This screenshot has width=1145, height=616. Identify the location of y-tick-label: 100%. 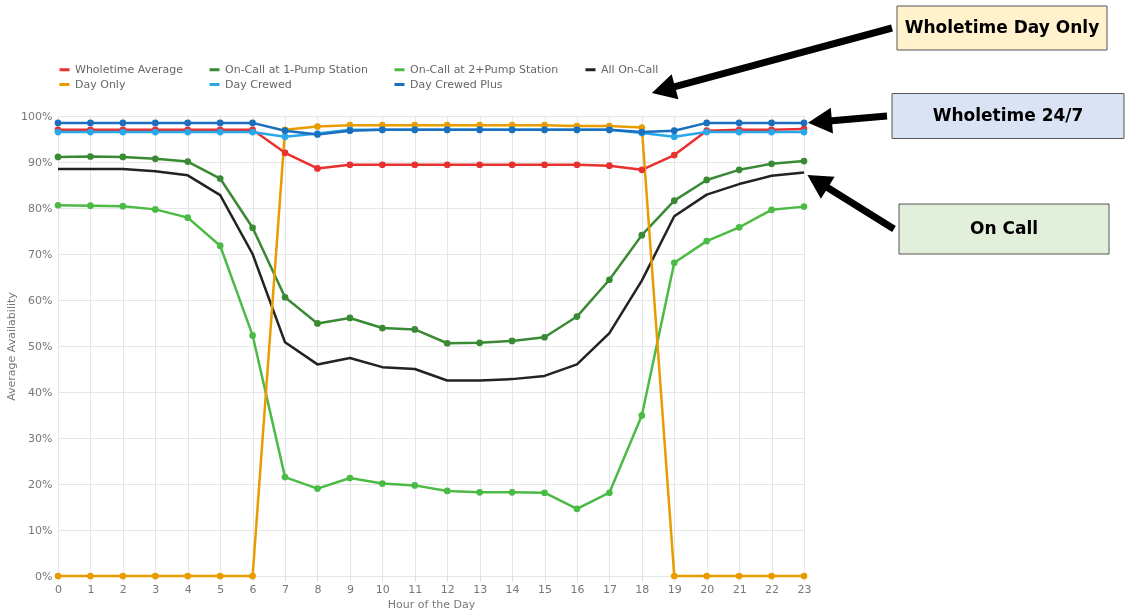
(37, 116).